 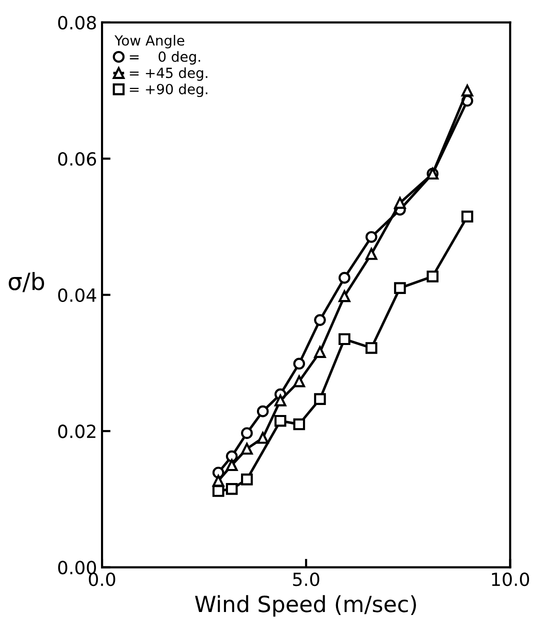 What do you see at coordinates (77, 295) in the screenshot?
I see `y-tick-label: 0.04` at bounding box center [77, 295].